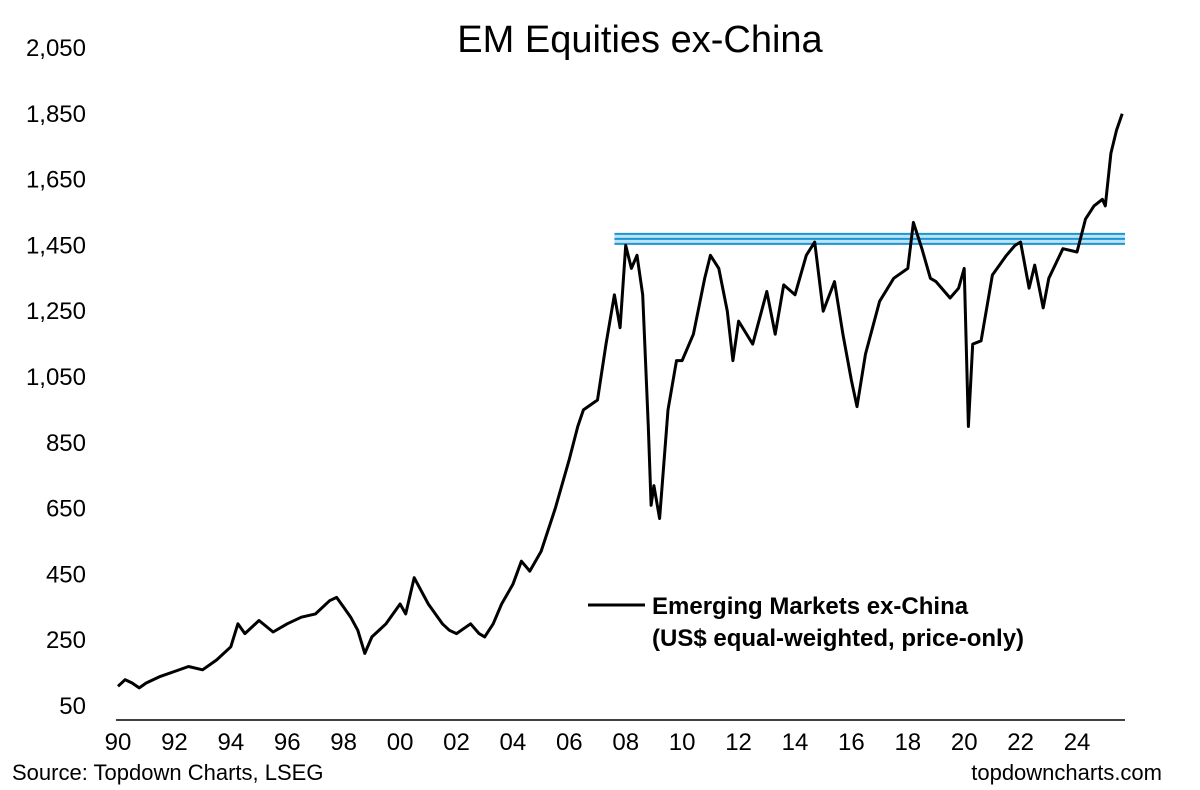 Image resolution: width=1200 pixels, height=790 pixels. What do you see at coordinates (569, 742) in the screenshot?
I see `x-tick-label: 06` at bounding box center [569, 742].